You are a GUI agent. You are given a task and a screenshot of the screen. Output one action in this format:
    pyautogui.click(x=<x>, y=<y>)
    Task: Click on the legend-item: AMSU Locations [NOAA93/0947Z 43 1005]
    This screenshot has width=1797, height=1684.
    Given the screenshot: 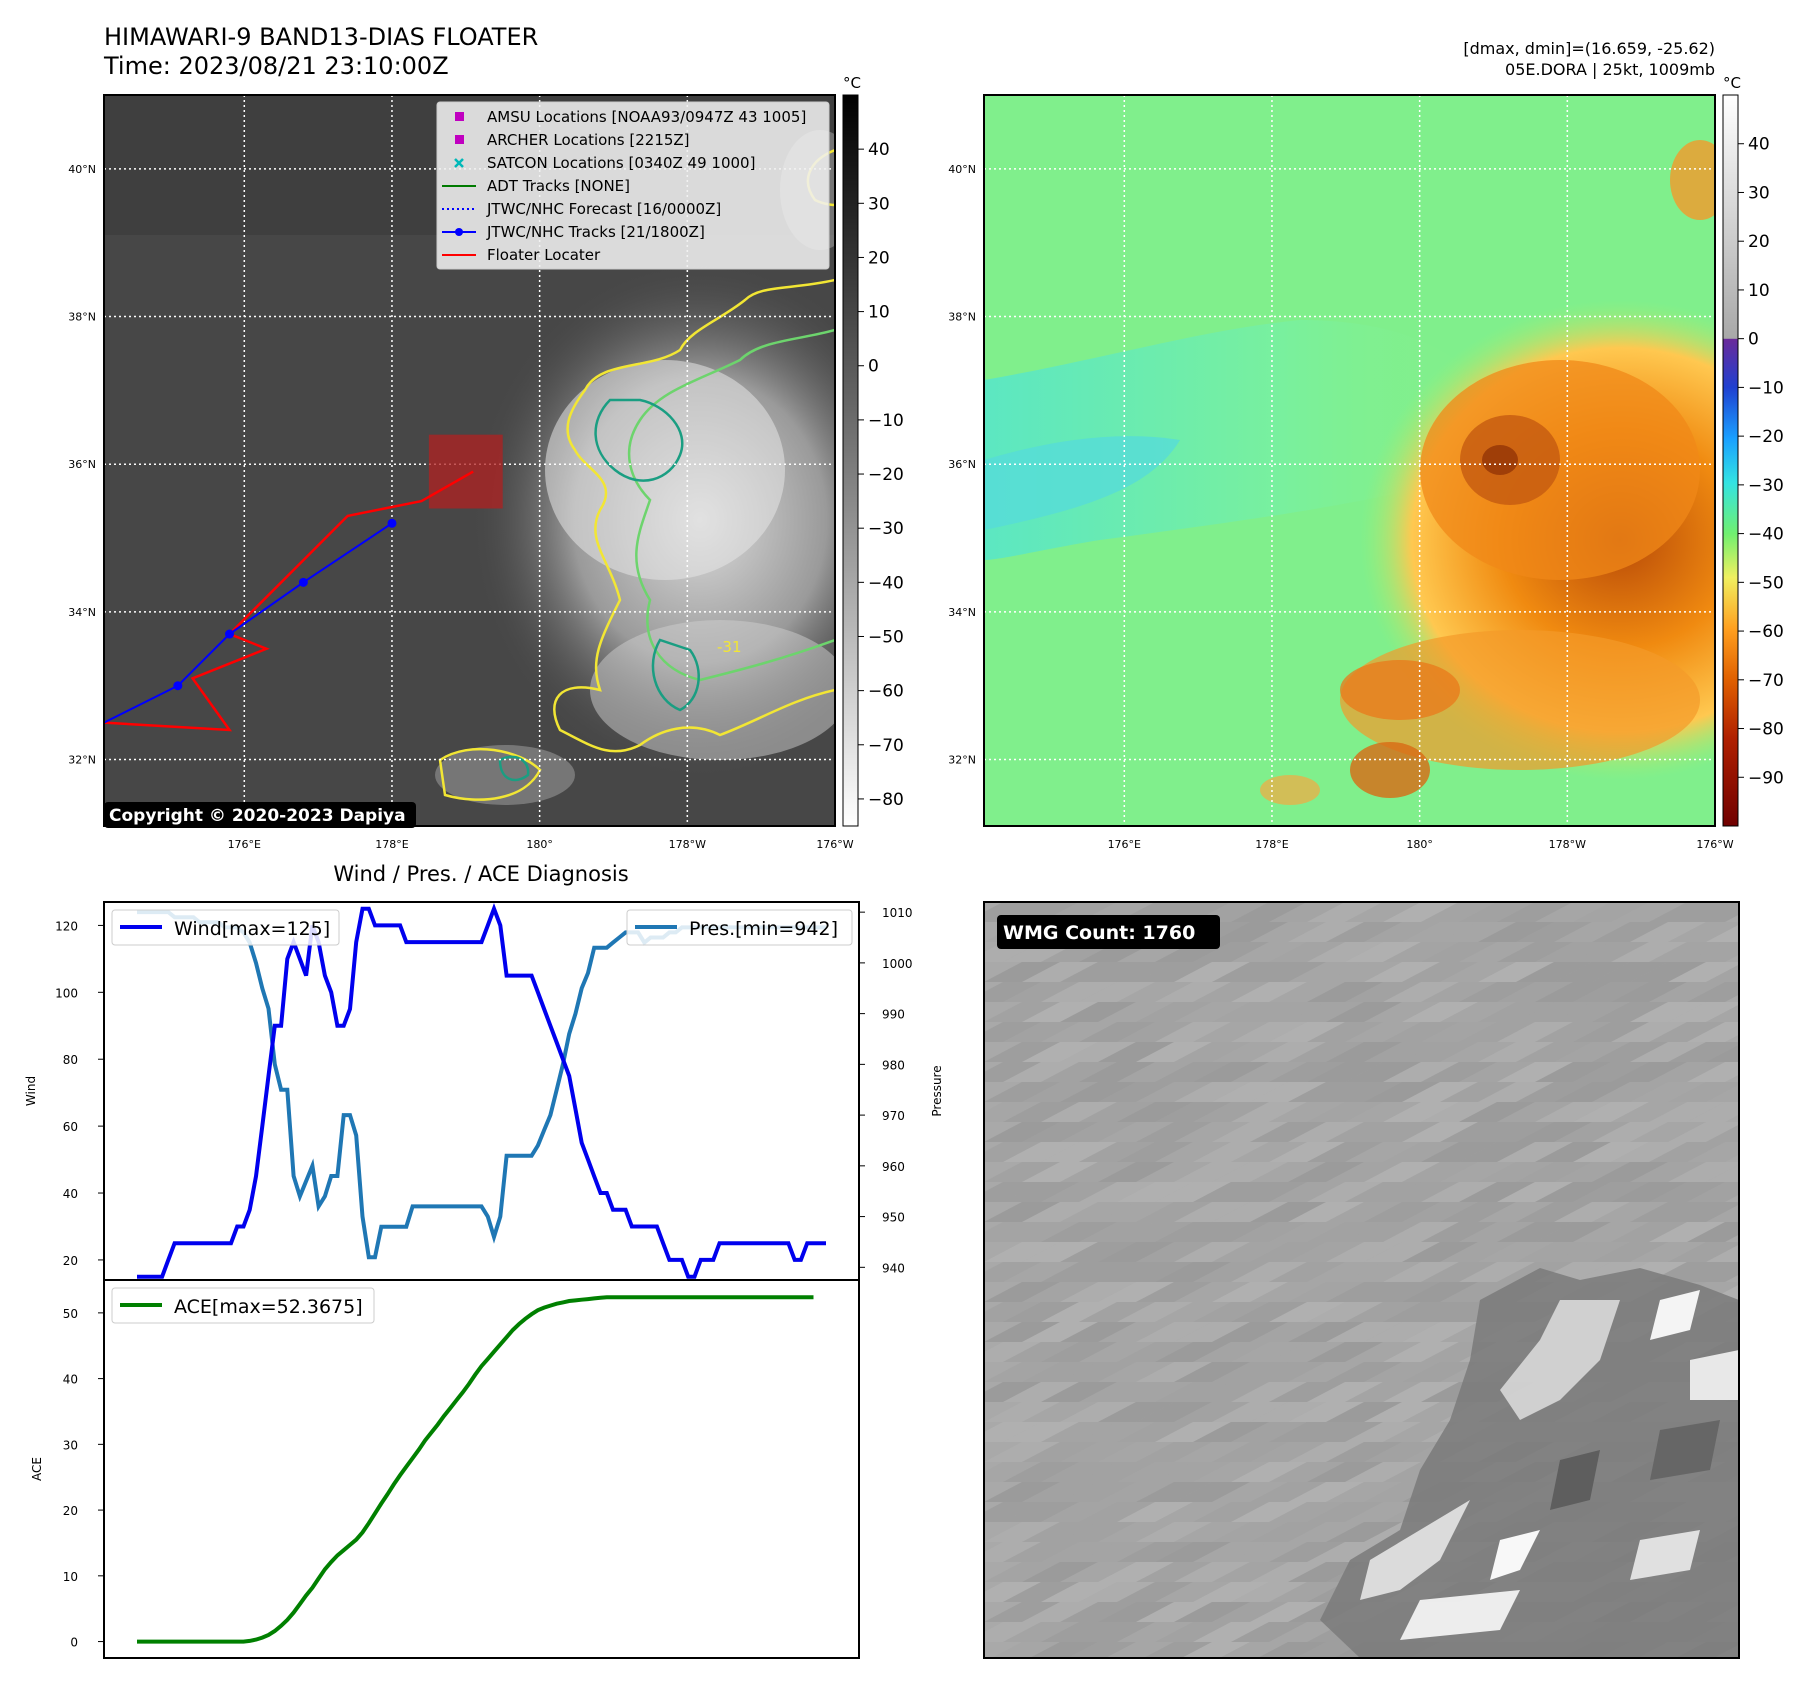 What is the action you would take?
    pyautogui.click(x=630, y=117)
    